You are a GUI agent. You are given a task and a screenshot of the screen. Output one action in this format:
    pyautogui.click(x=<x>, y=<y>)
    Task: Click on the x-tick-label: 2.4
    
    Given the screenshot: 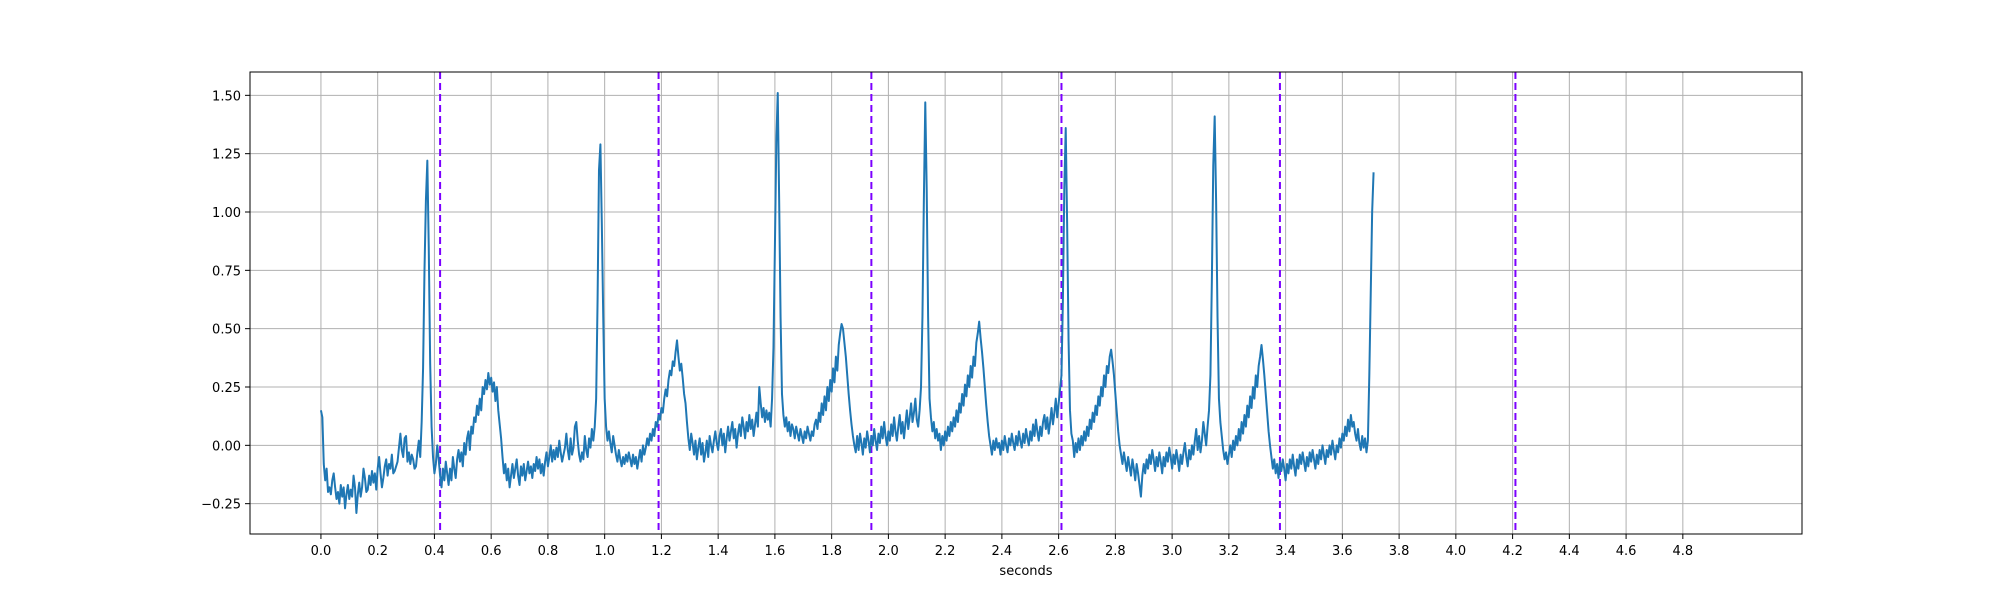 What is the action you would take?
    pyautogui.click(x=1002, y=551)
    